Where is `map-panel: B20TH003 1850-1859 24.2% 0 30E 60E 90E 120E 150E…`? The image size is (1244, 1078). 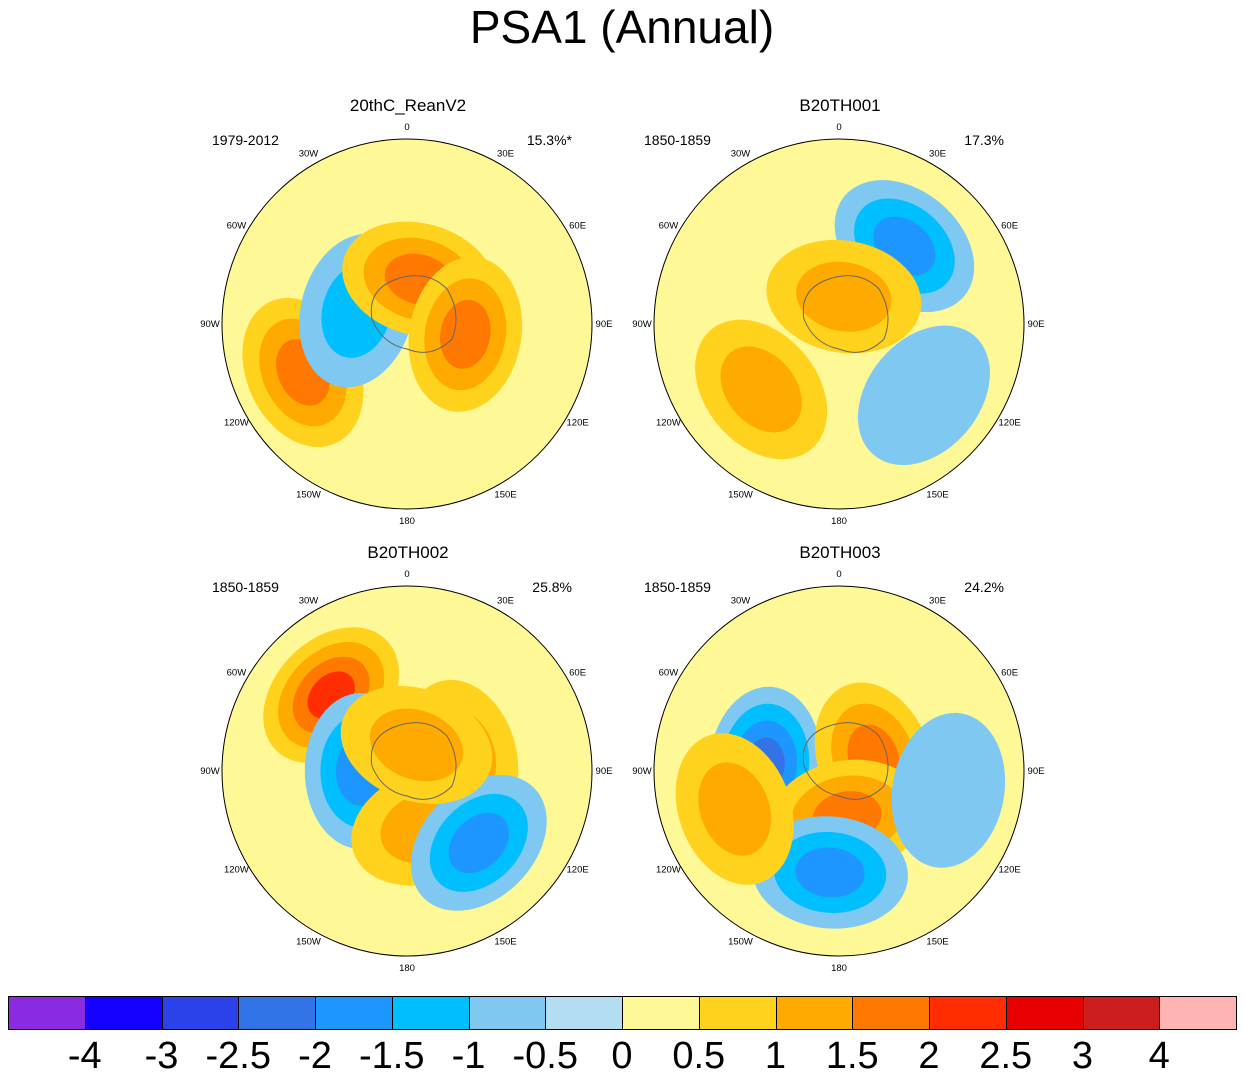 map-panel: B20TH003 1850-1859 24.2% 0 30E 60E 90E 120E 150E… is located at coordinates (838, 763).